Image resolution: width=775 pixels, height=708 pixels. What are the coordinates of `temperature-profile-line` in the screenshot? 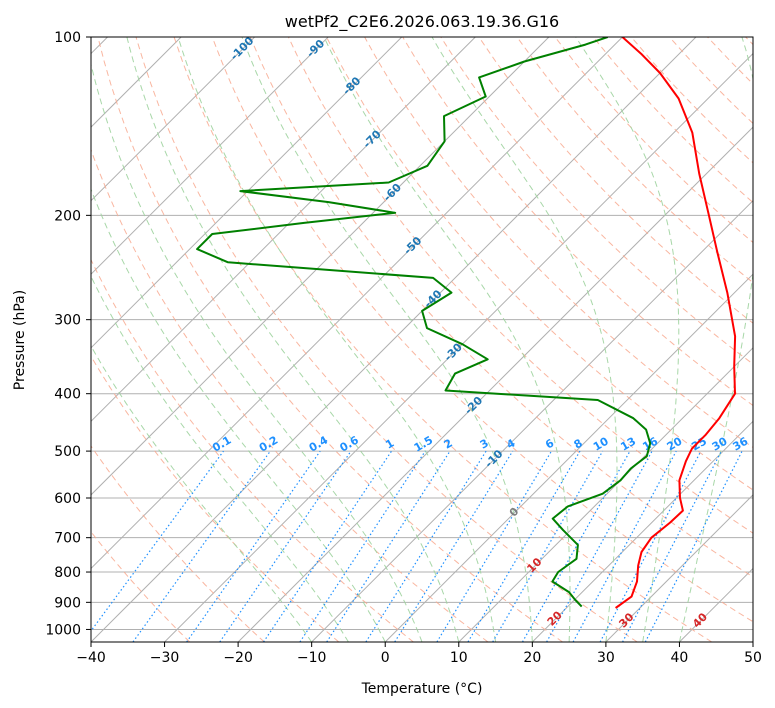 It's located at (676, 323).